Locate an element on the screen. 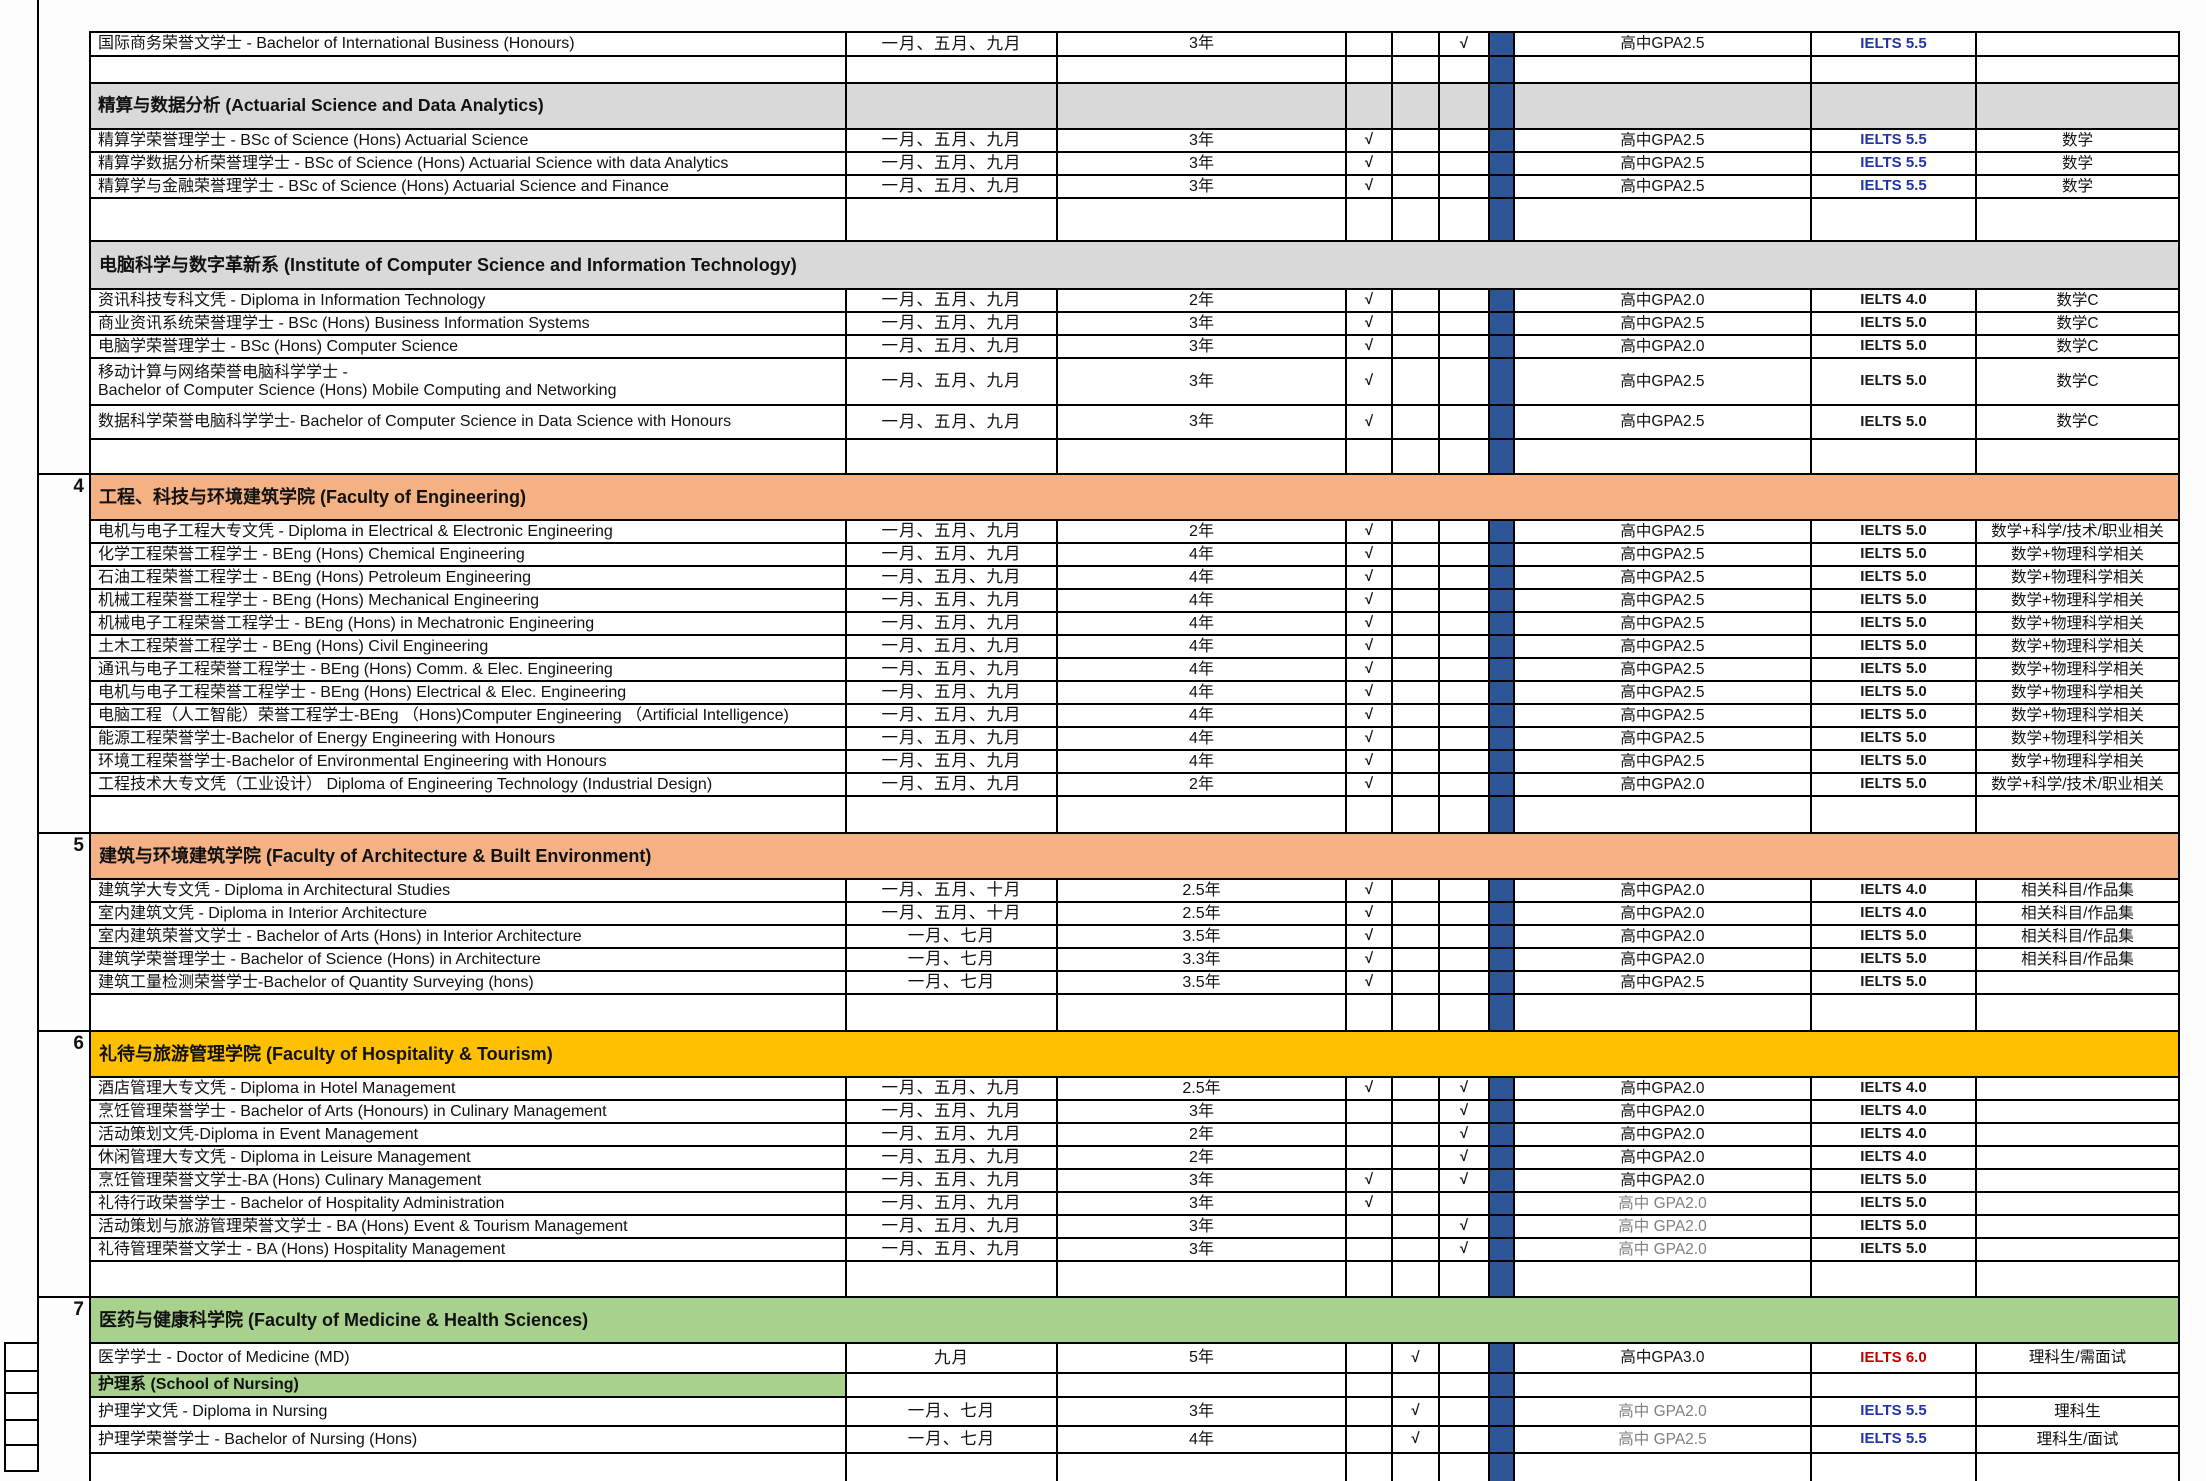 The width and height of the screenshot is (2206, 1481). cell-program-name is located at coordinates (469, 1467).